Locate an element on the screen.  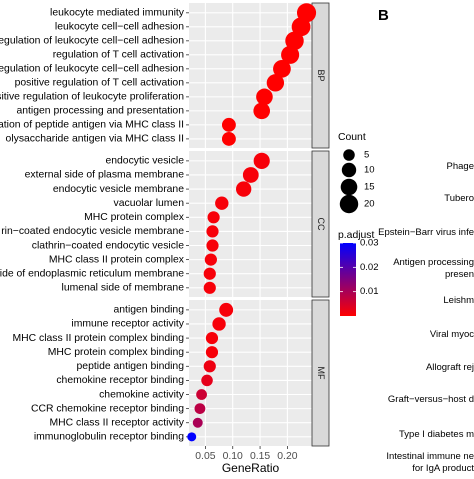
x-axis-title: GeneRatio is located at coordinates (251, 467).